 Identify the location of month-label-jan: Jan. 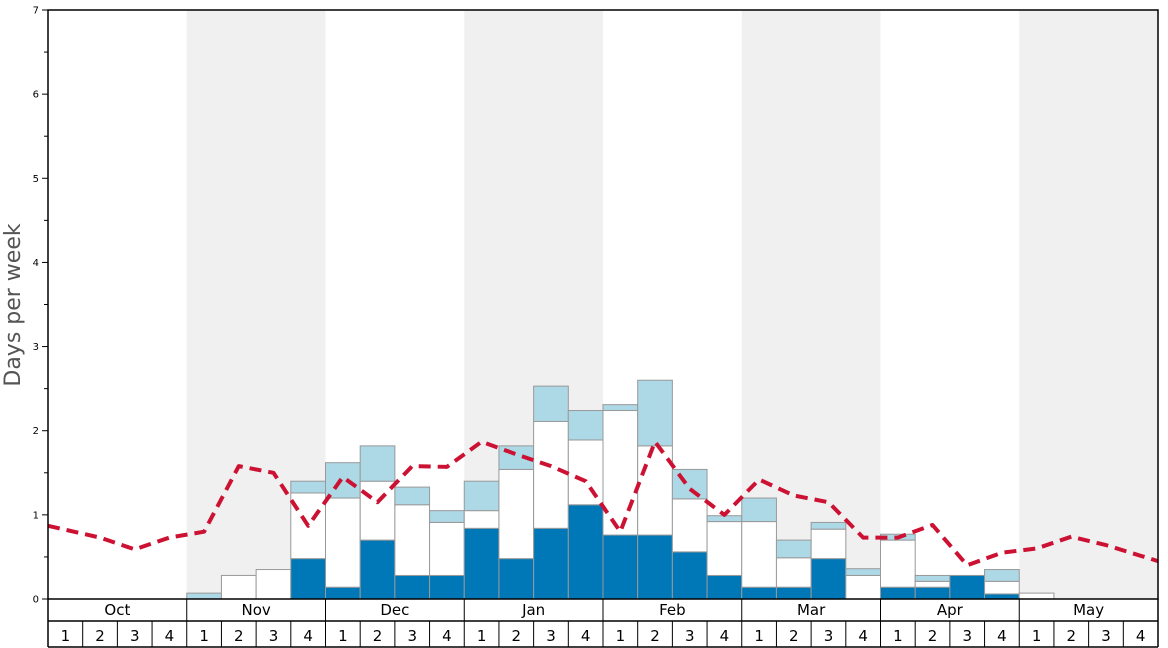
(533, 610).